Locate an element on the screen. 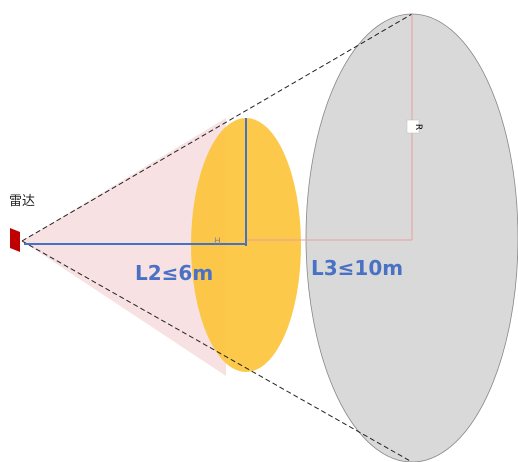  radar-label: 雷达 is located at coordinates (22, 201).